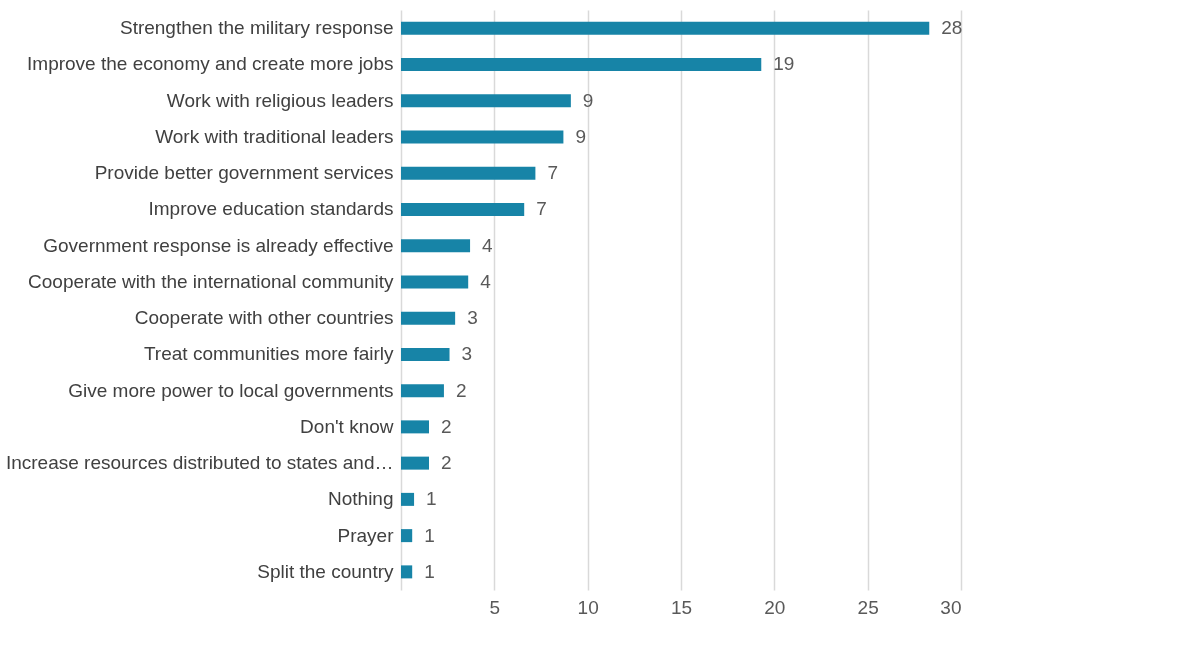 This screenshot has height=661, width=1189. What do you see at coordinates (244, 173) in the screenshot?
I see `y-tick-label: Provide better government services` at bounding box center [244, 173].